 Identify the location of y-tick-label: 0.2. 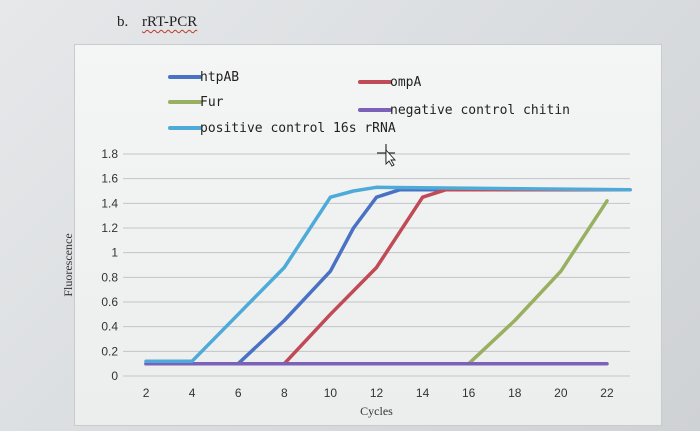
(109, 351).